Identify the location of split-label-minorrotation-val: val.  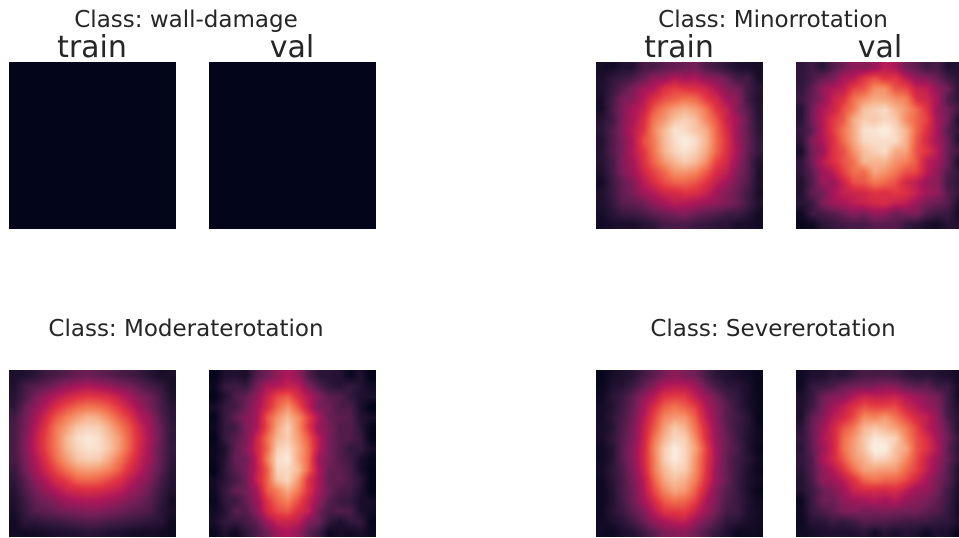
(880, 47).